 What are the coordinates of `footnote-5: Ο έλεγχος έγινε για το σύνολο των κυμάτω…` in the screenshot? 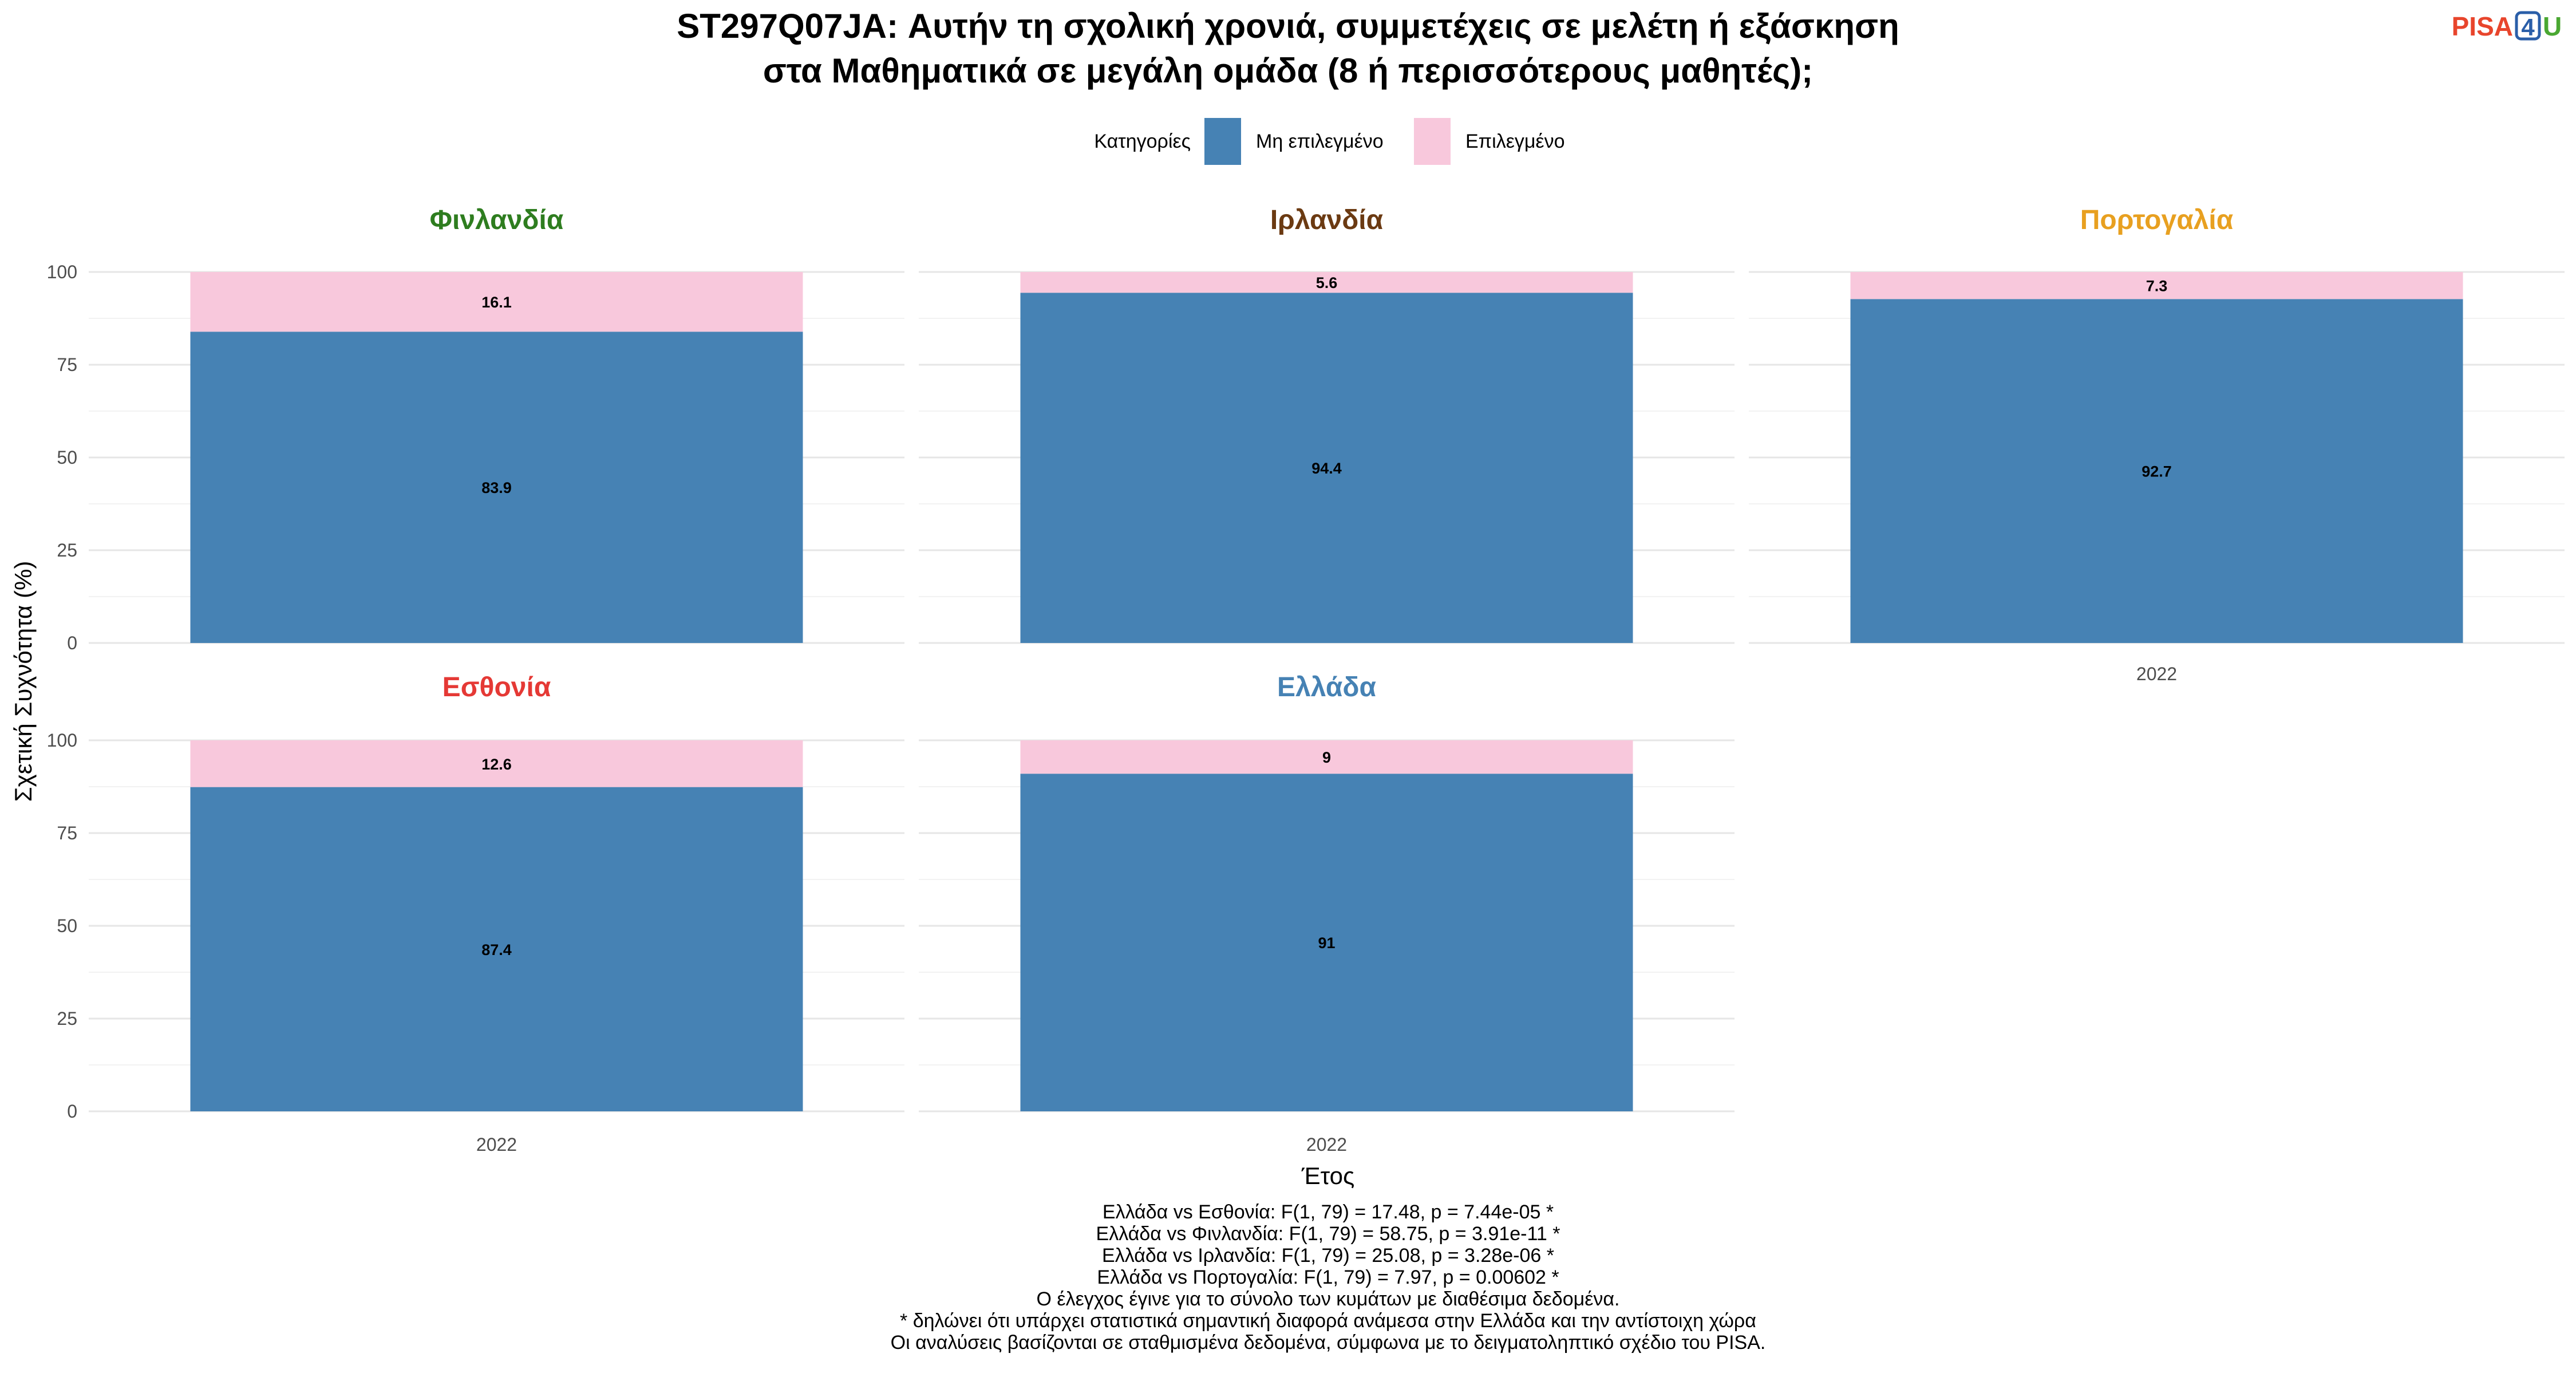 It's located at (1328, 1299).